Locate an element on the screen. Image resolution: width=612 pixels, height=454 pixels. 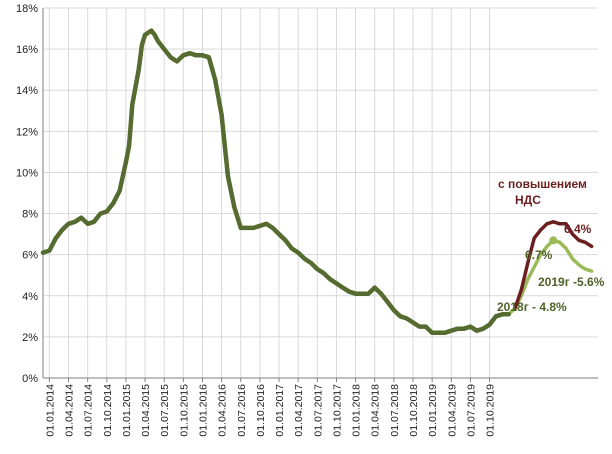
x-tick-label: 01.01.2015 is located at coordinates (127, 410).